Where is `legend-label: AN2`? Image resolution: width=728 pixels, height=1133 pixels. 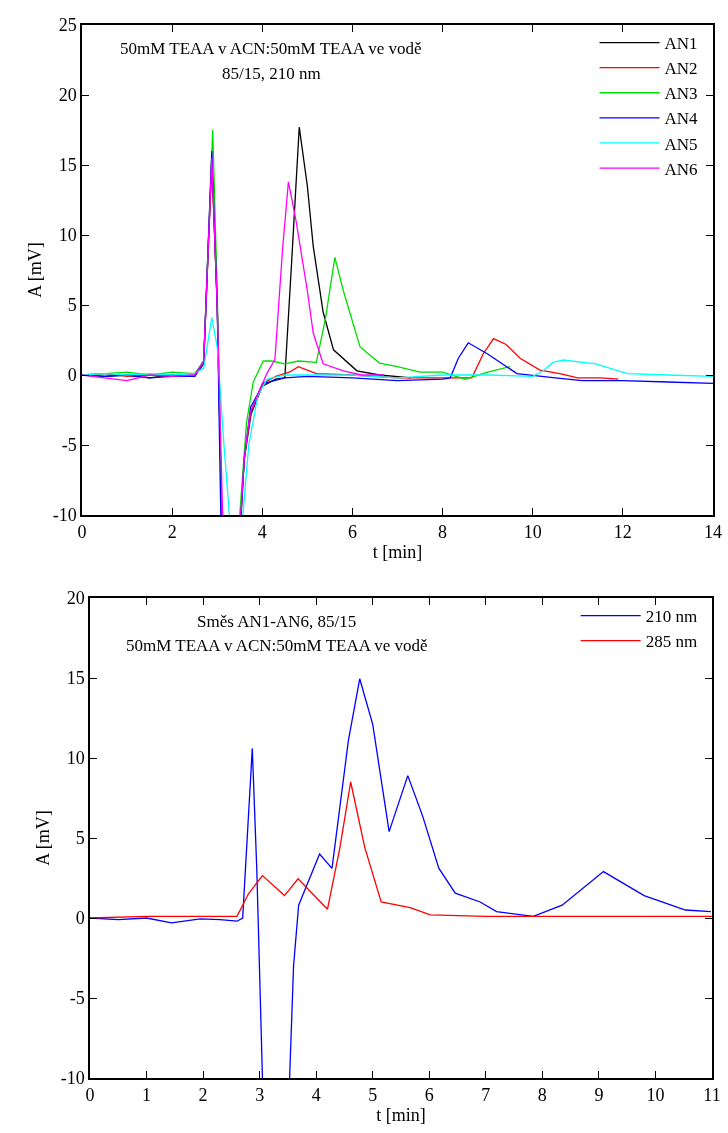
legend-label: AN2 is located at coordinates (681, 69).